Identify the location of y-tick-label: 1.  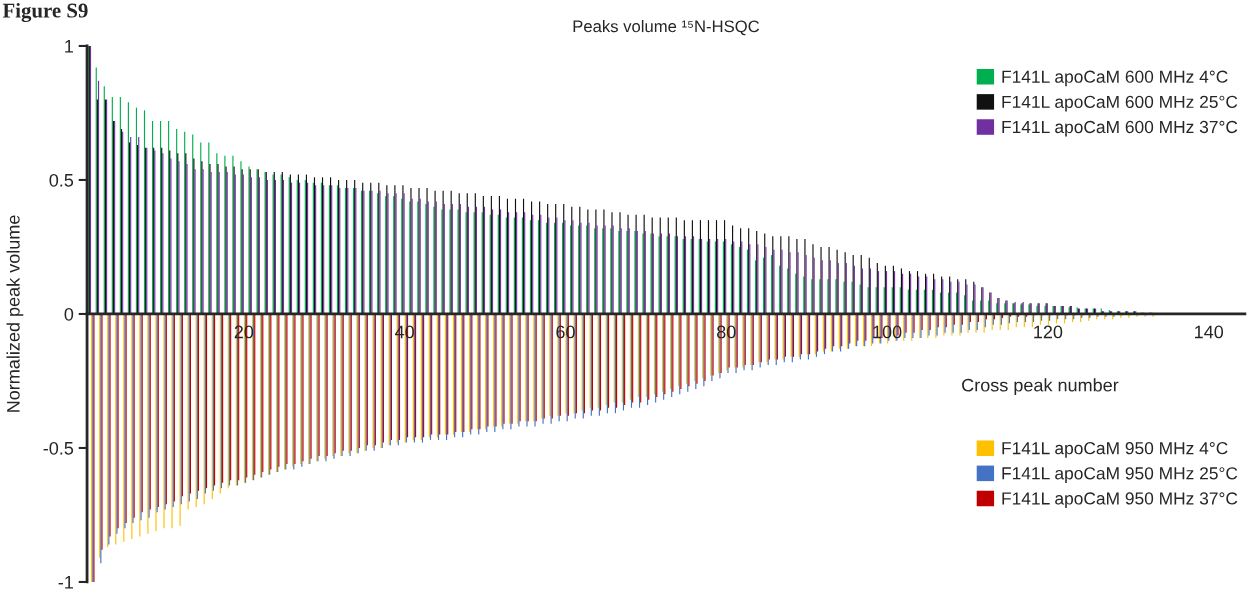
(69, 46).